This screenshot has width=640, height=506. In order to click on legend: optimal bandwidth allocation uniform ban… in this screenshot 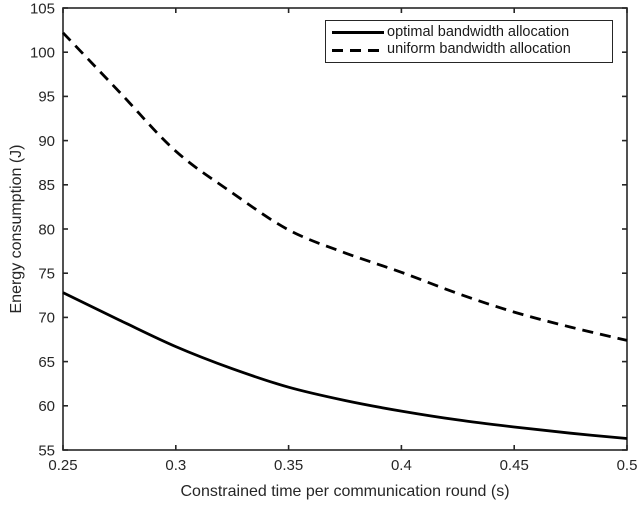, I will do `click(469, 41)`.